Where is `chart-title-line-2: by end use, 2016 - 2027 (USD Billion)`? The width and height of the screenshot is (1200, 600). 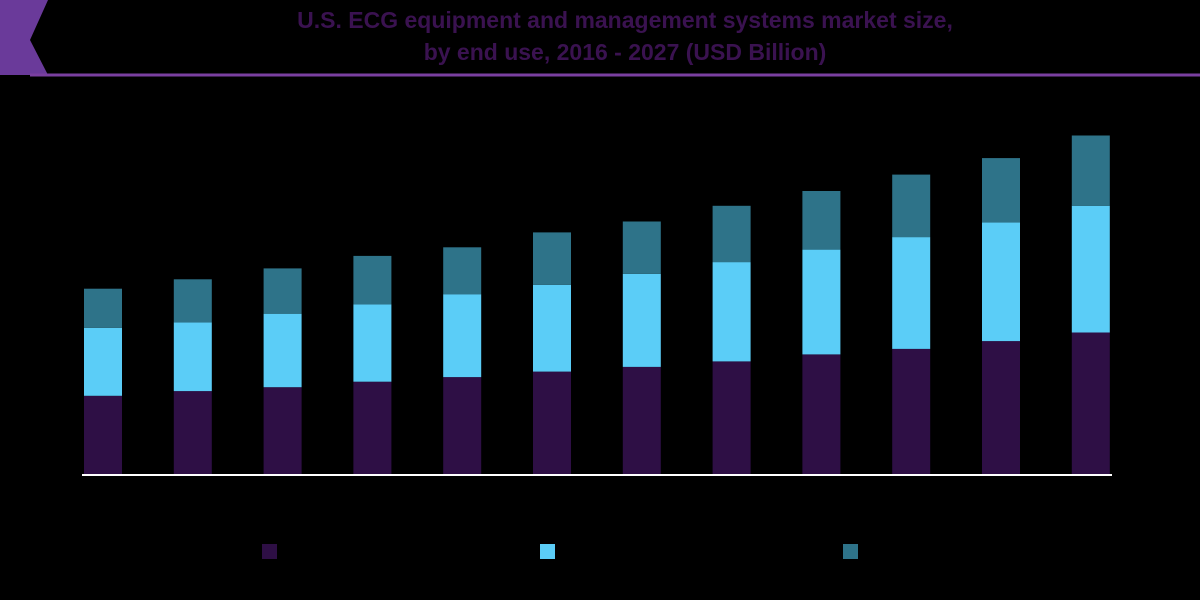 chart-title-line-2: by end use, 2016 - 2027 (USD Billion) is located at coordinates (625, 52).